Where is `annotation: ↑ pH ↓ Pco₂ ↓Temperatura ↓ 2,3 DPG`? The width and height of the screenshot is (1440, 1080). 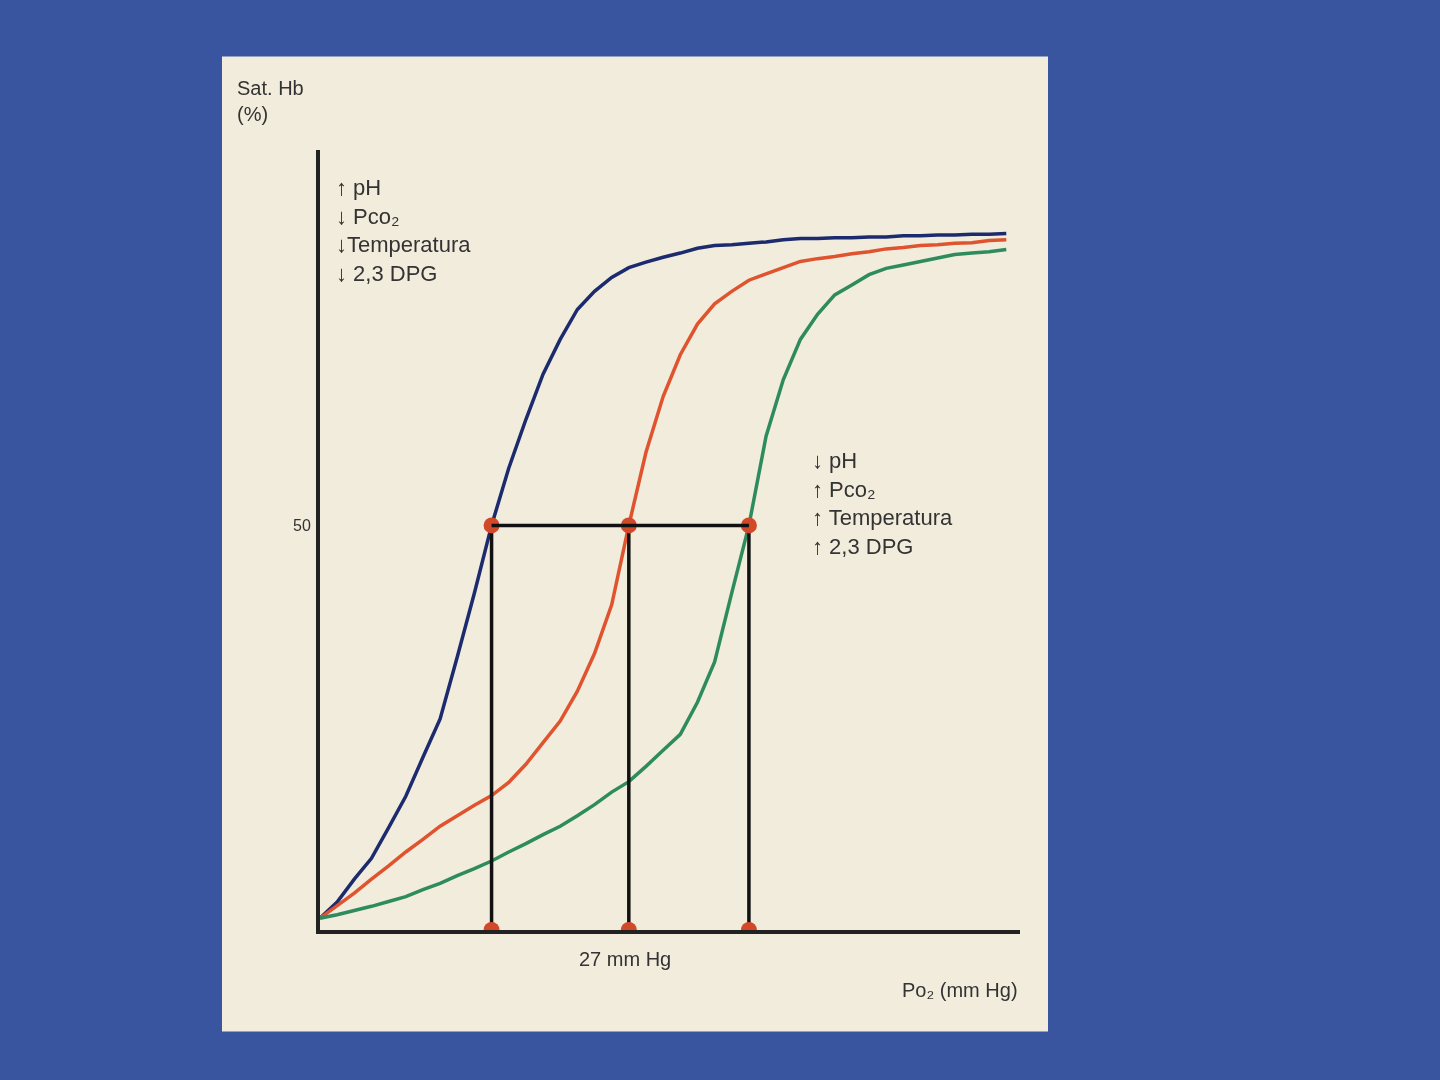
annotation: ↑ pH ↓ Pco₂ ↓Temperatura ↓ 2,3 DPG is located at coordinates (404, 230).